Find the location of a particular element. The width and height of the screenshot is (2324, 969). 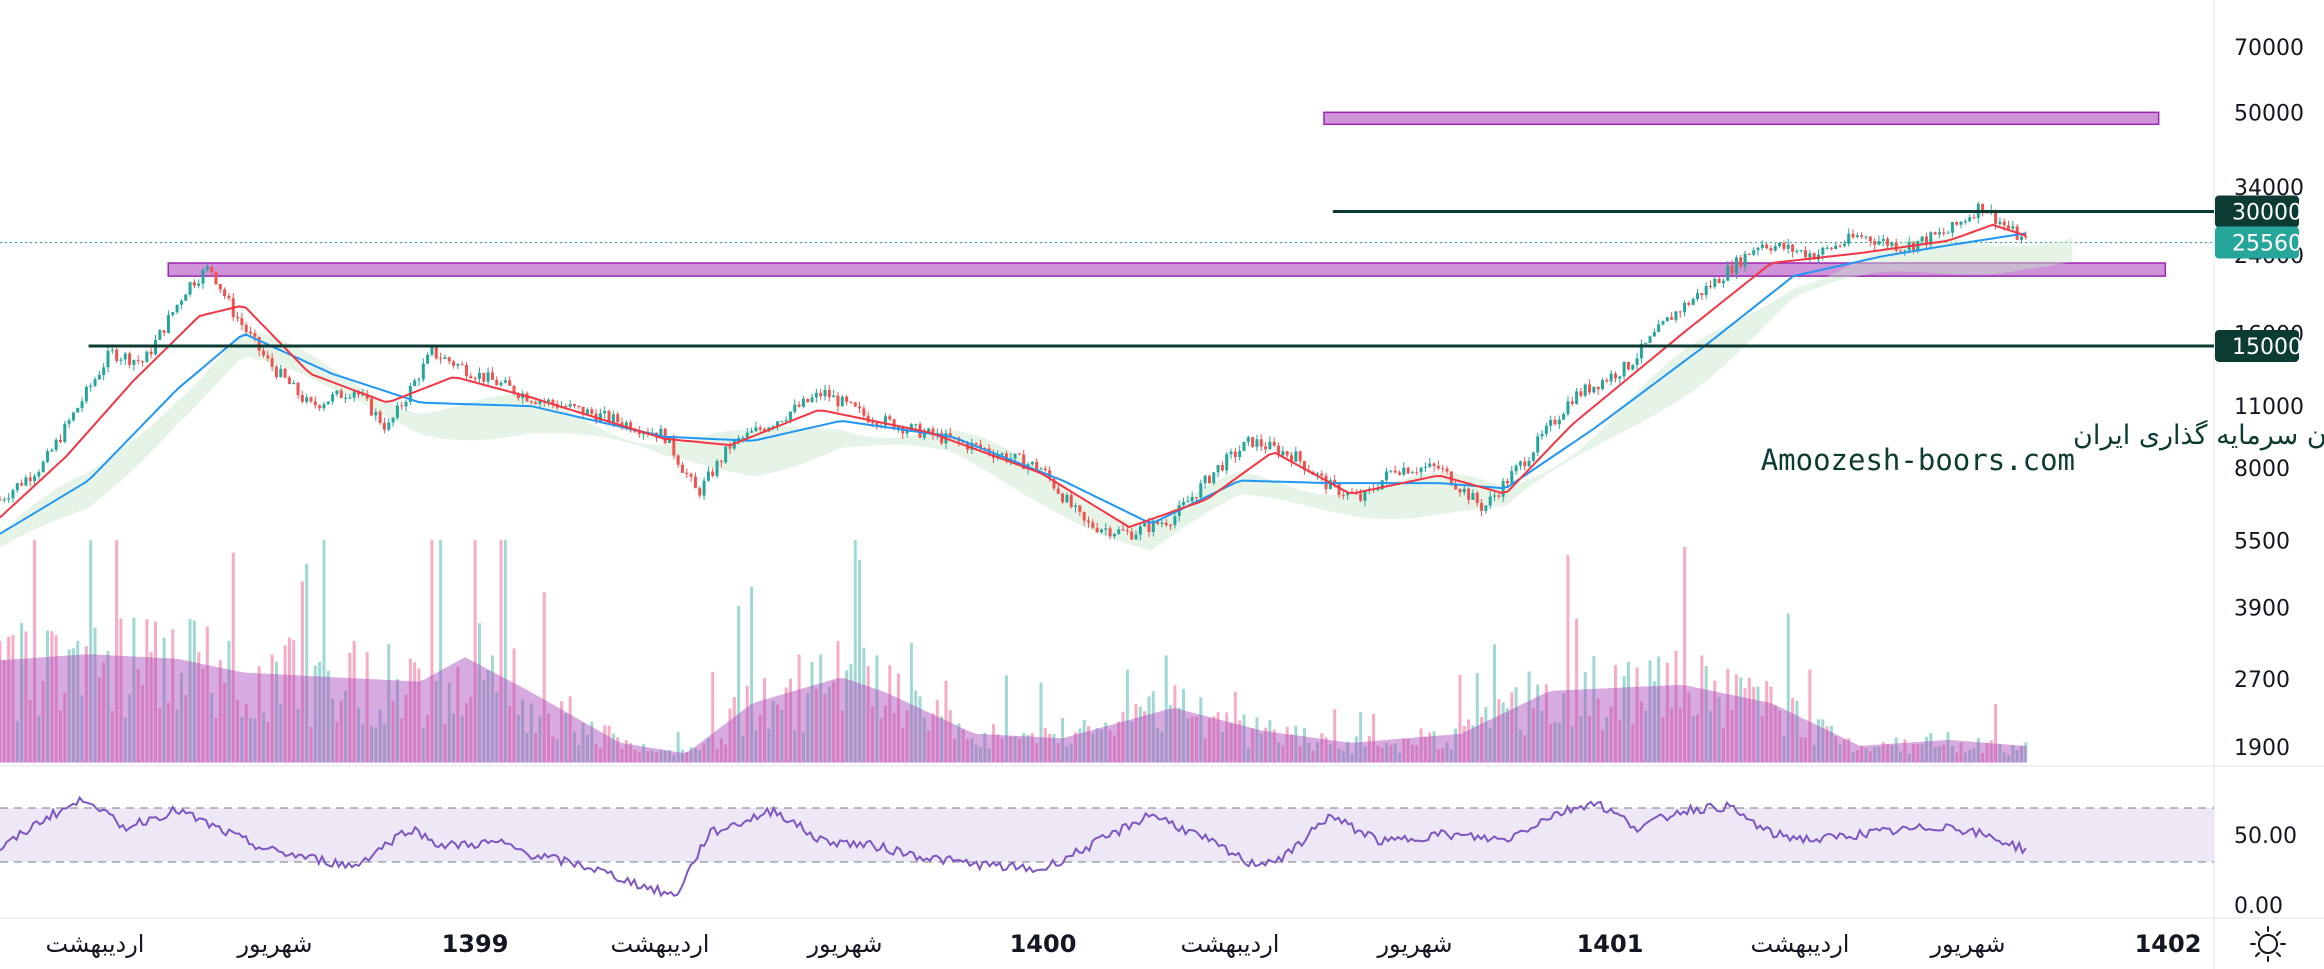

level-tag-30000: 30000 is located at coordinates (2258, 211).